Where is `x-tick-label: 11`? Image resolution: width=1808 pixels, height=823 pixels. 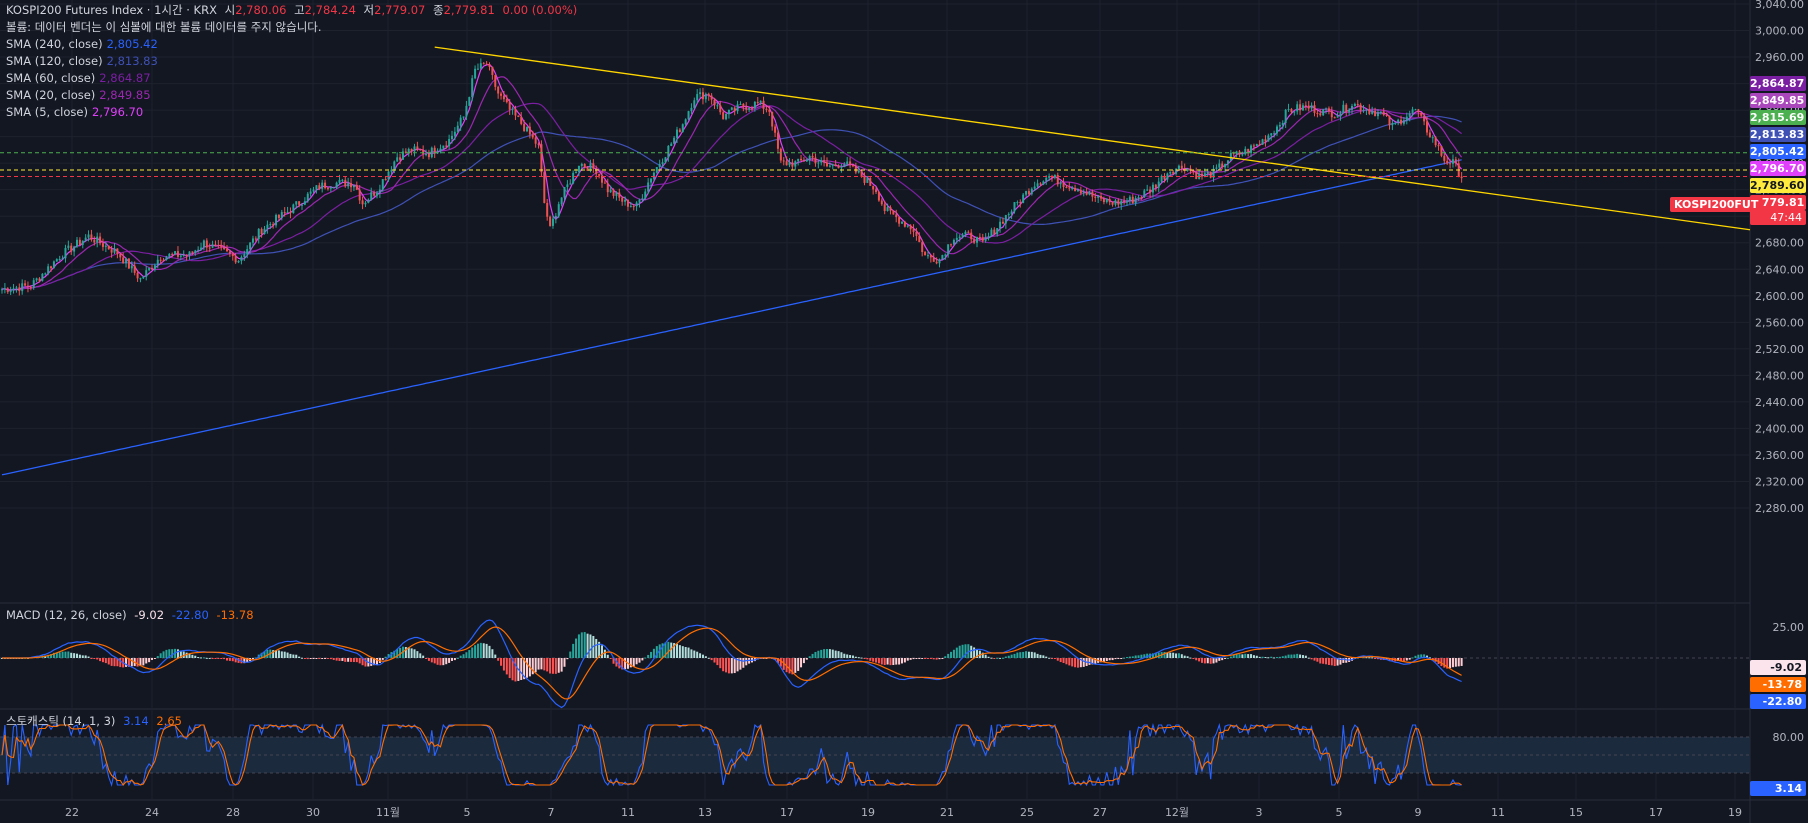
x-tick-label: 11 is located at coordinates (1498, 812).